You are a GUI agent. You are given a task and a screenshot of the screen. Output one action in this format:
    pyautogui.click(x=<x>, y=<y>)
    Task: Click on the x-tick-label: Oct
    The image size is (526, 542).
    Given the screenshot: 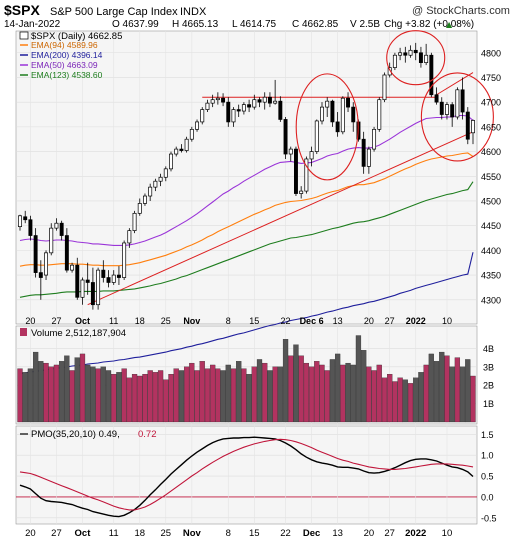 What is the action you would take?
    pyautogui.click(x=82, y=321)
    